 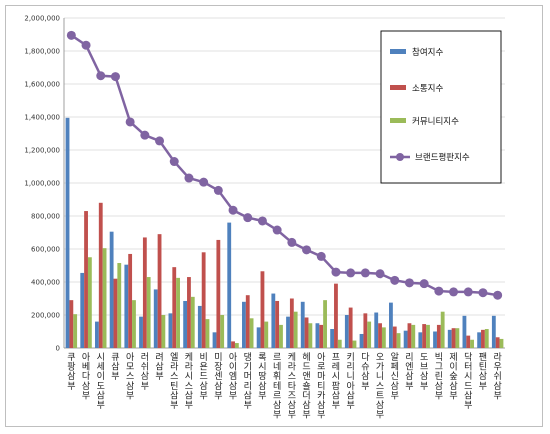 I want to click on y-tick-label: 400,000, so click(x=45, y=283).